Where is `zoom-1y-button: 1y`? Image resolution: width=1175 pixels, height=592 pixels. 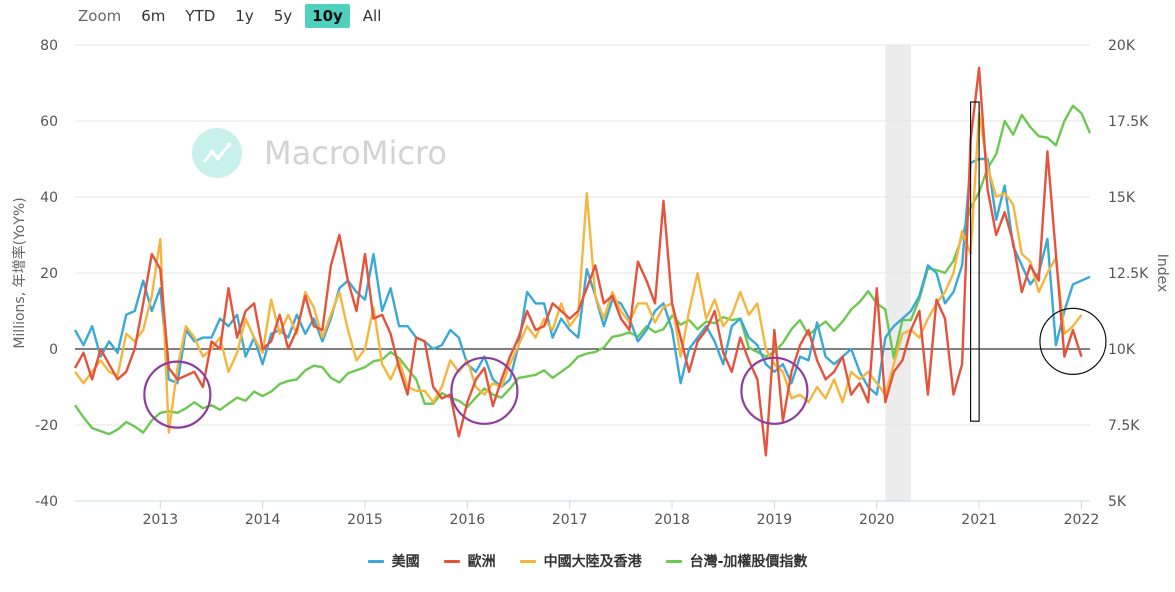 zoom-1y-button: 1y is located at coordinates (244, 16).